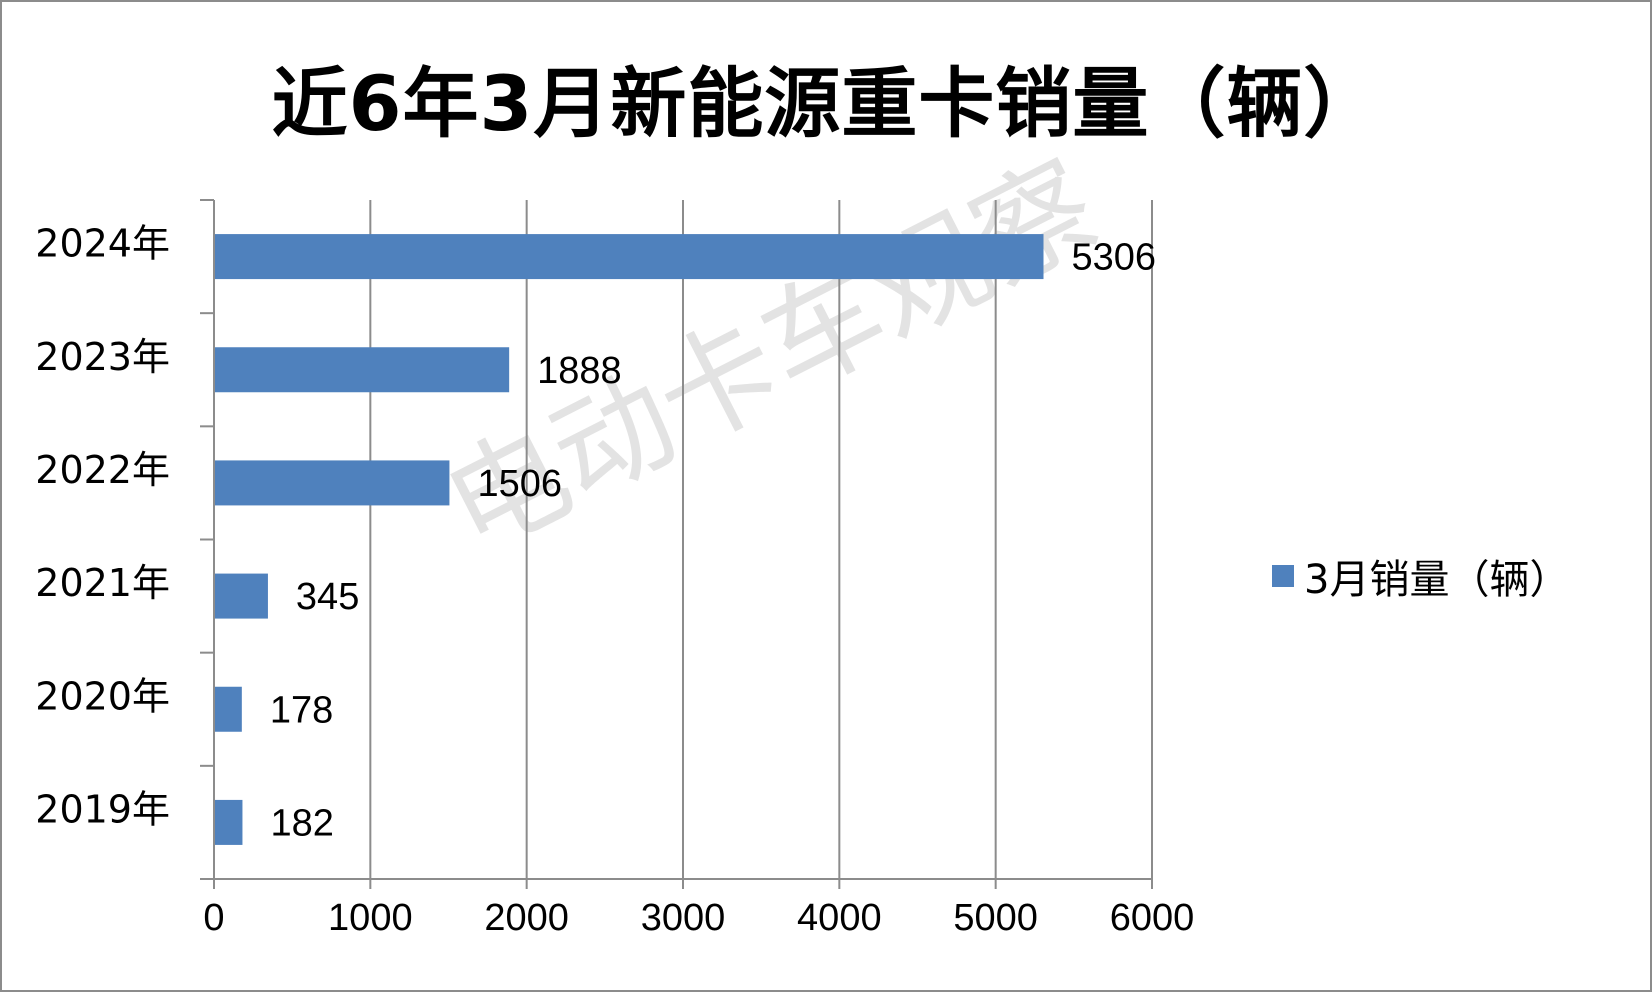  Describe the element at coordinates (826, 103) in the screenshot. I see `chart-title: 近6年3月新能源重卡销量（辆）` at that location.